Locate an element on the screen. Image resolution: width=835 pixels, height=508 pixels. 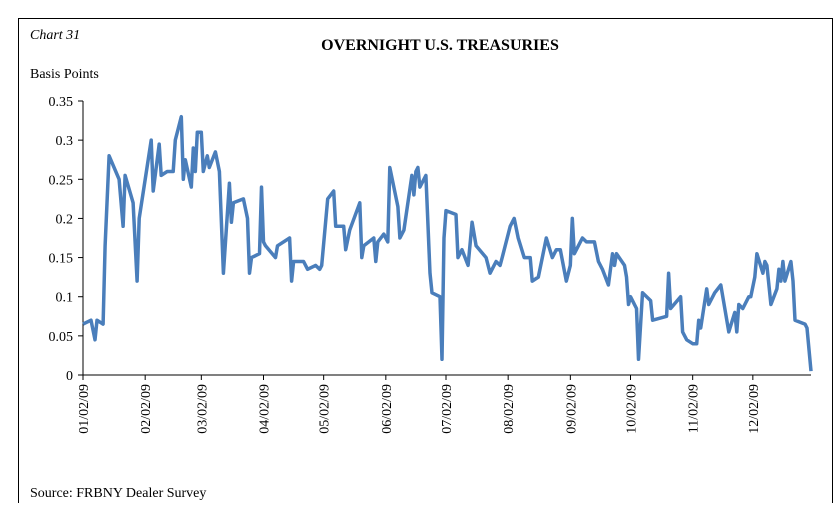
y-tick-label: 0.3 is located at coordinates (65, 141).